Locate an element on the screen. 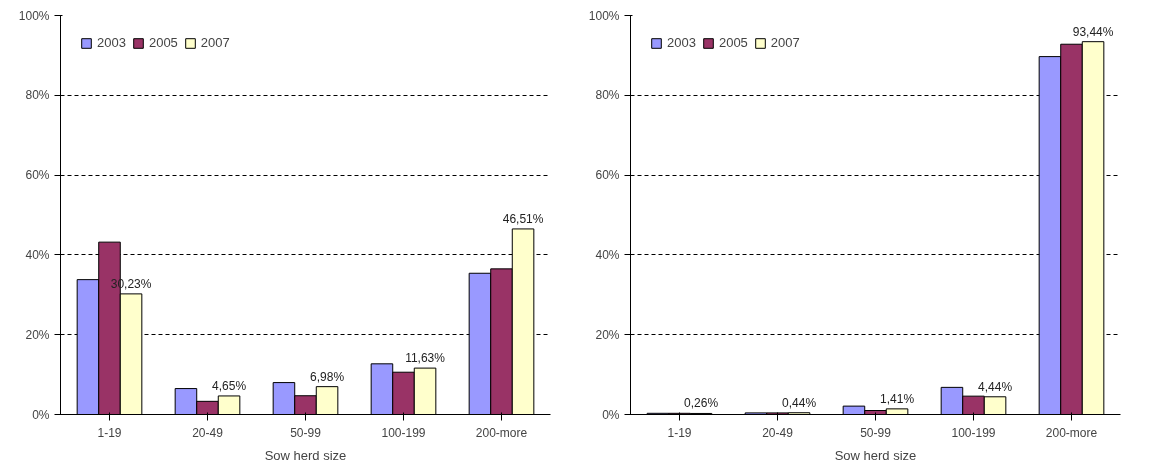 The width and height of the screenshot is (1150, 470). data-label: 1,41% is located at coordinates (897, 398).